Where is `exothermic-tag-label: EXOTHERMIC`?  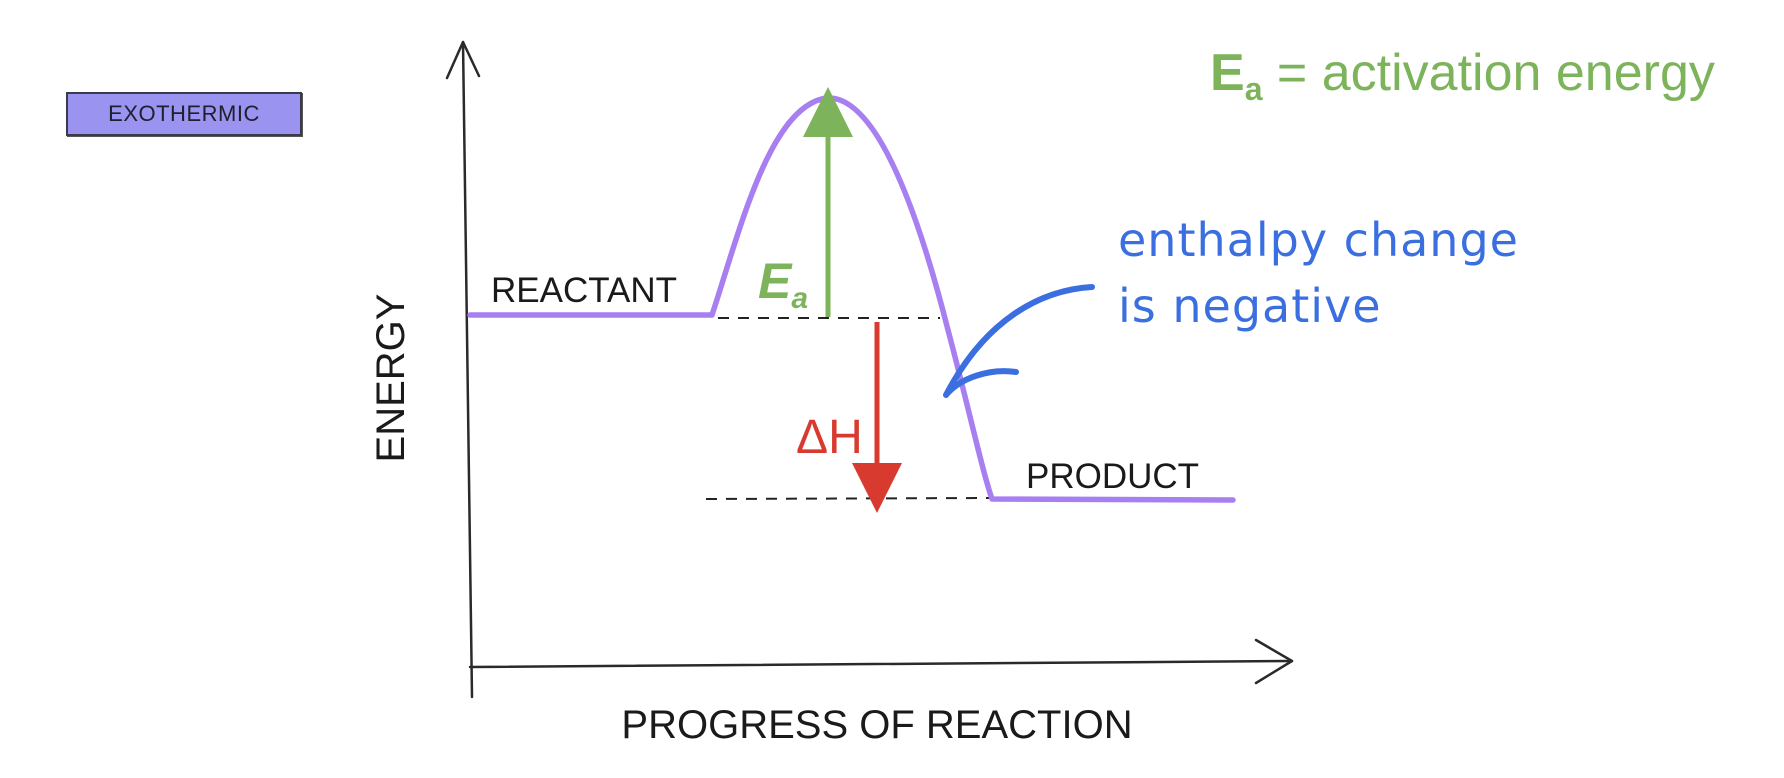 exothermic-tag-label: EXOTHERMIC is located at coordinates (184, 113).